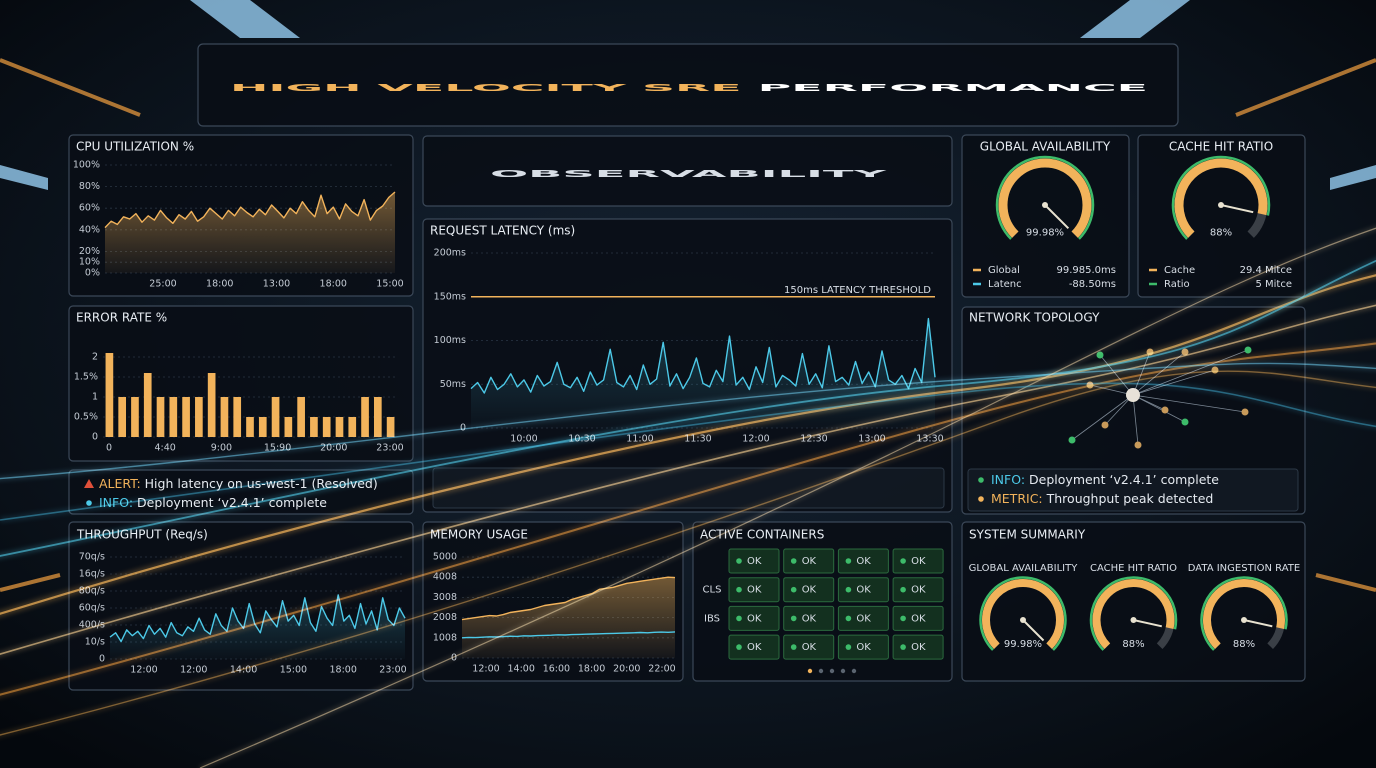  Describe the element at coordinates (120, 483) in the screenshot. I see `log-level: ALERT:` at that location.